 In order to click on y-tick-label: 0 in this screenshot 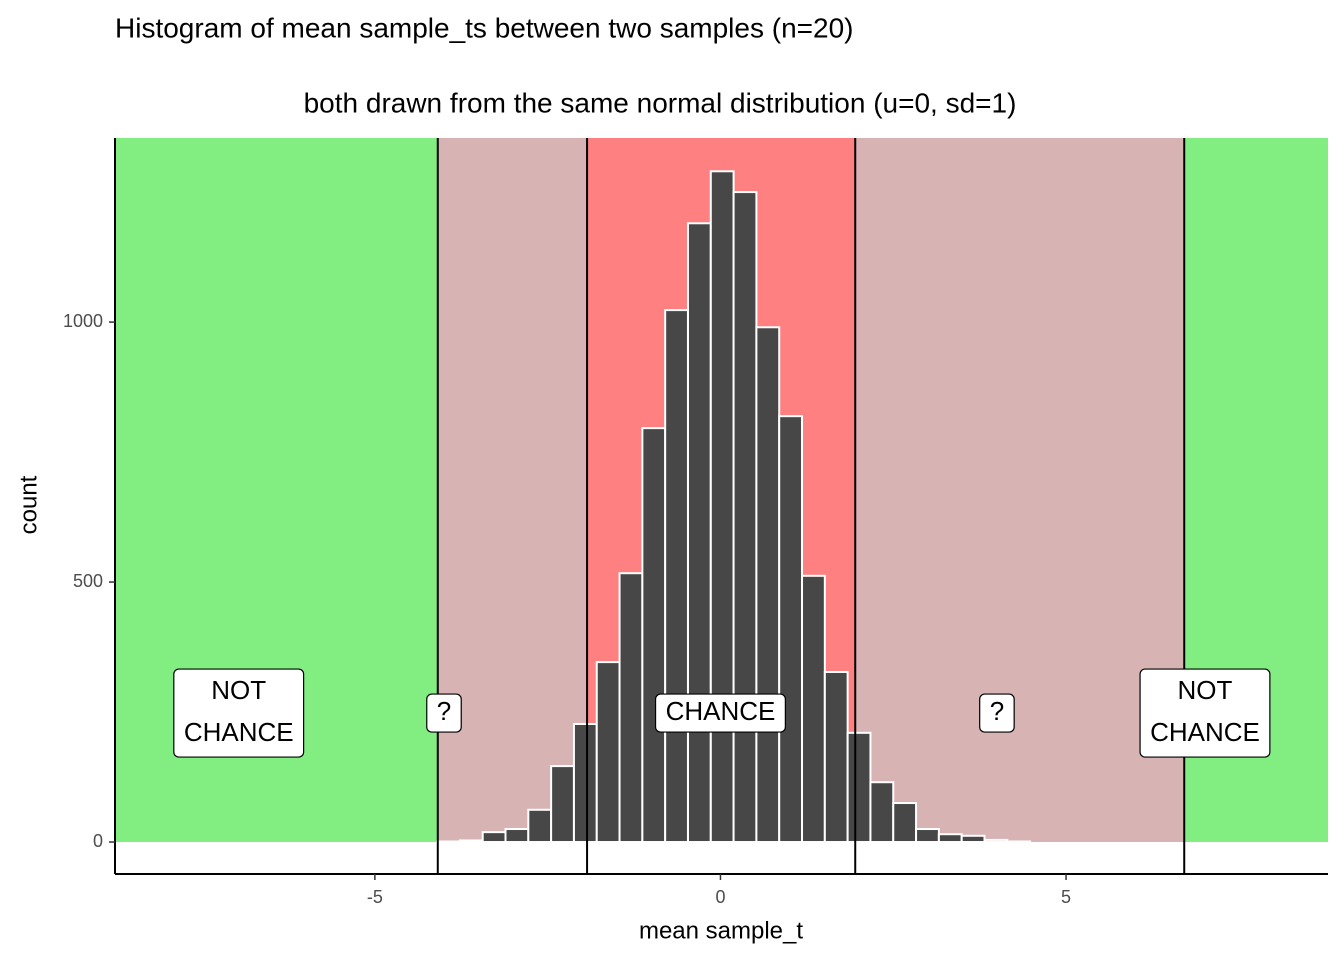, I will do `click(98, 841)`.